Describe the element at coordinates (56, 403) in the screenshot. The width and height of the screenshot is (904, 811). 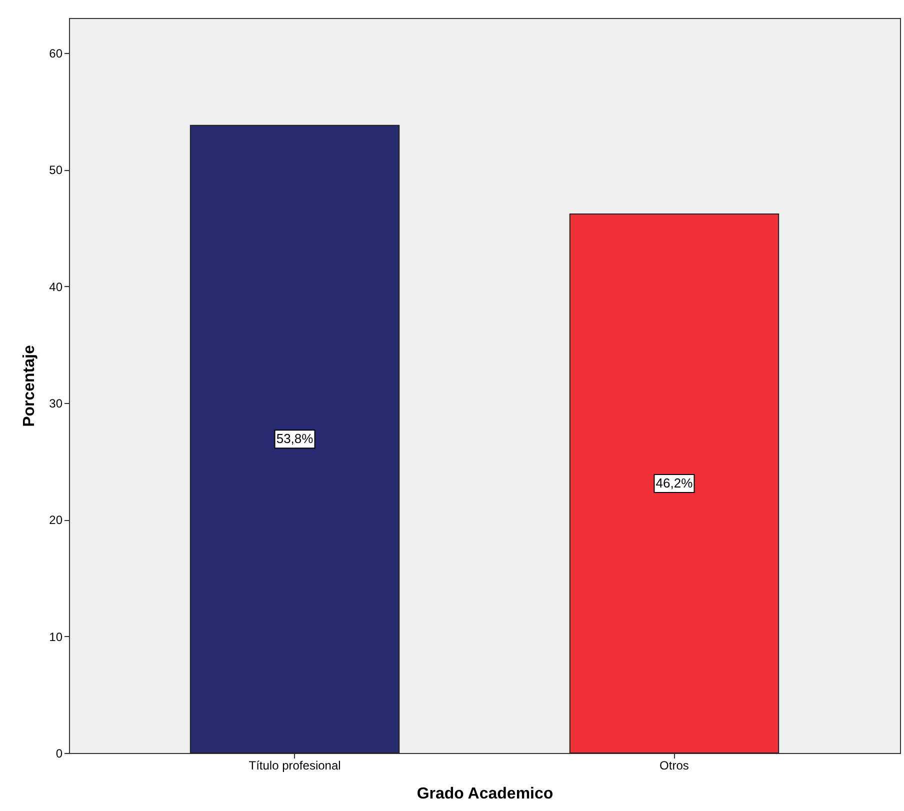
I see `y-tick-label: 30` at that location.